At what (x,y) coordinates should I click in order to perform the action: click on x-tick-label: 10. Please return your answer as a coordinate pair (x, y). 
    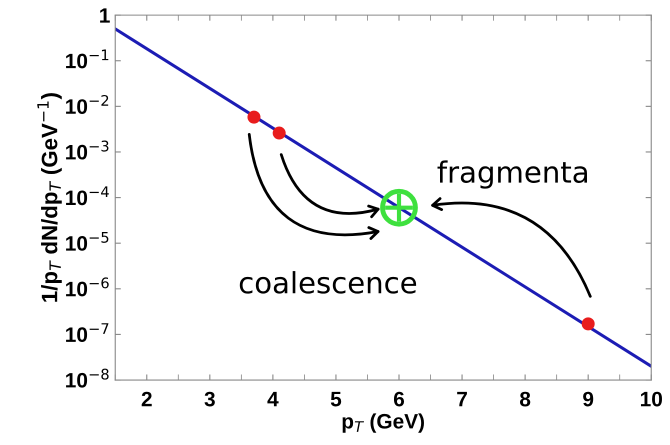
    Looking at the image, I should click on (651, 399).